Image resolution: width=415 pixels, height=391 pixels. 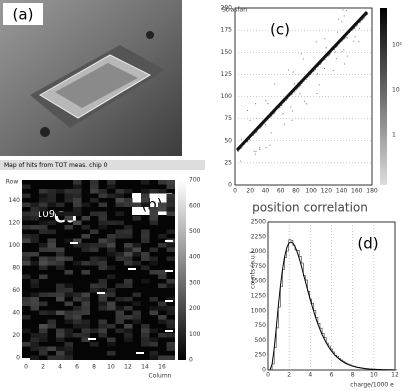 What do you see at coordinates (280, 30) in the screenshot?
I see `panel-label: (c)` at bounding box center [280, 30].